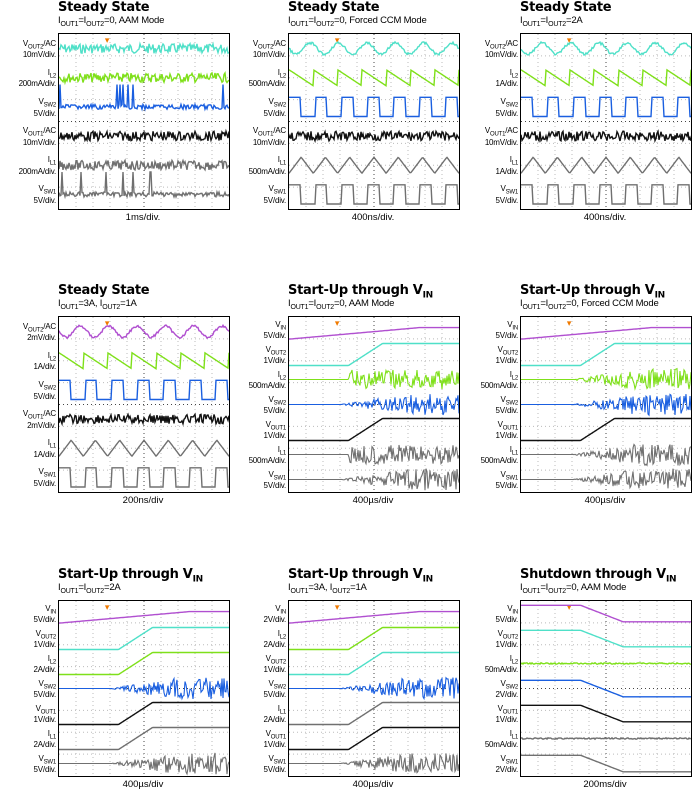 This screenshot has width=693, height=802. What do you see at coordinates (587, 290) in the screenshot?
I see `text-main: Start-Up through V` at bounding box center [587, 290].